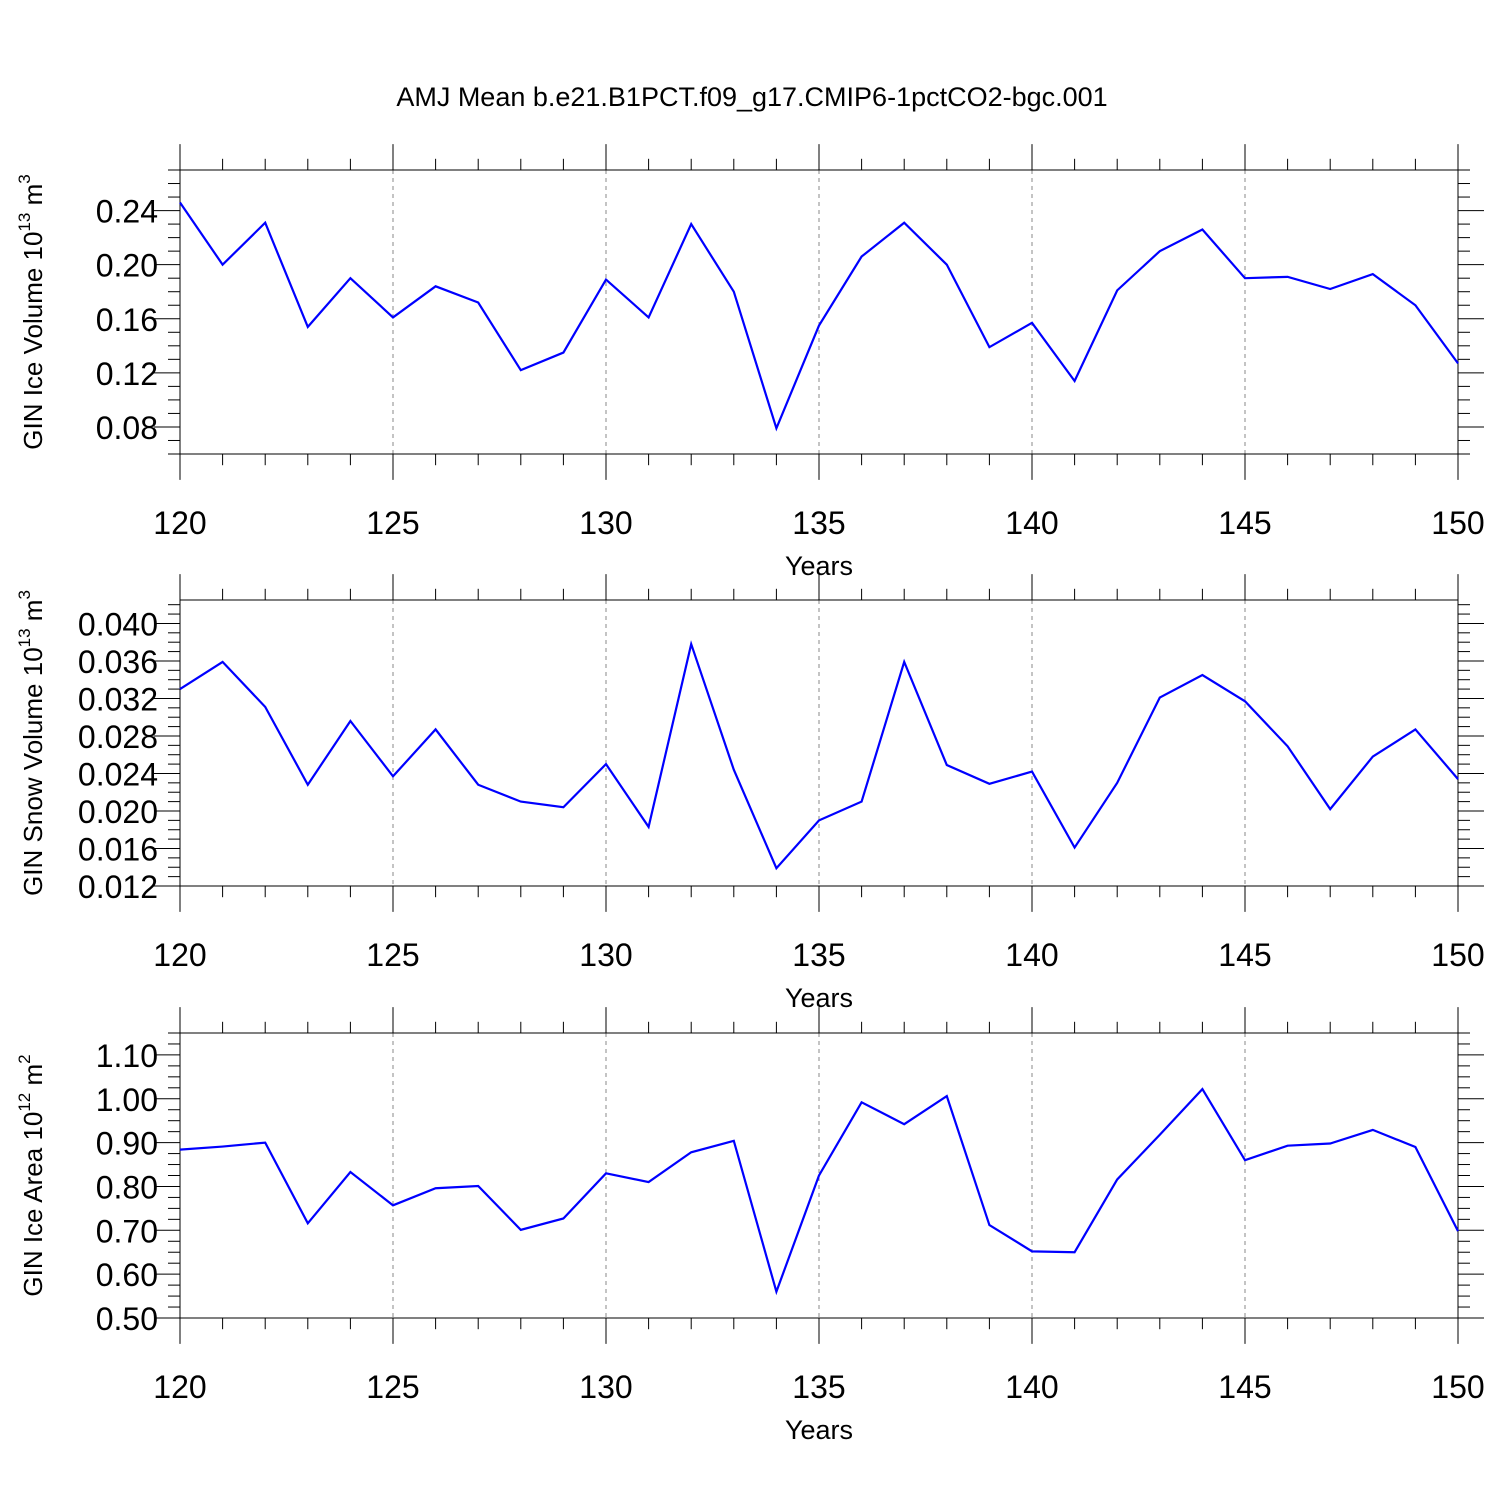 This screenshot has height=1500, width=1500. I want to click on y-axis-label-part: 2, so click(24, 1058).